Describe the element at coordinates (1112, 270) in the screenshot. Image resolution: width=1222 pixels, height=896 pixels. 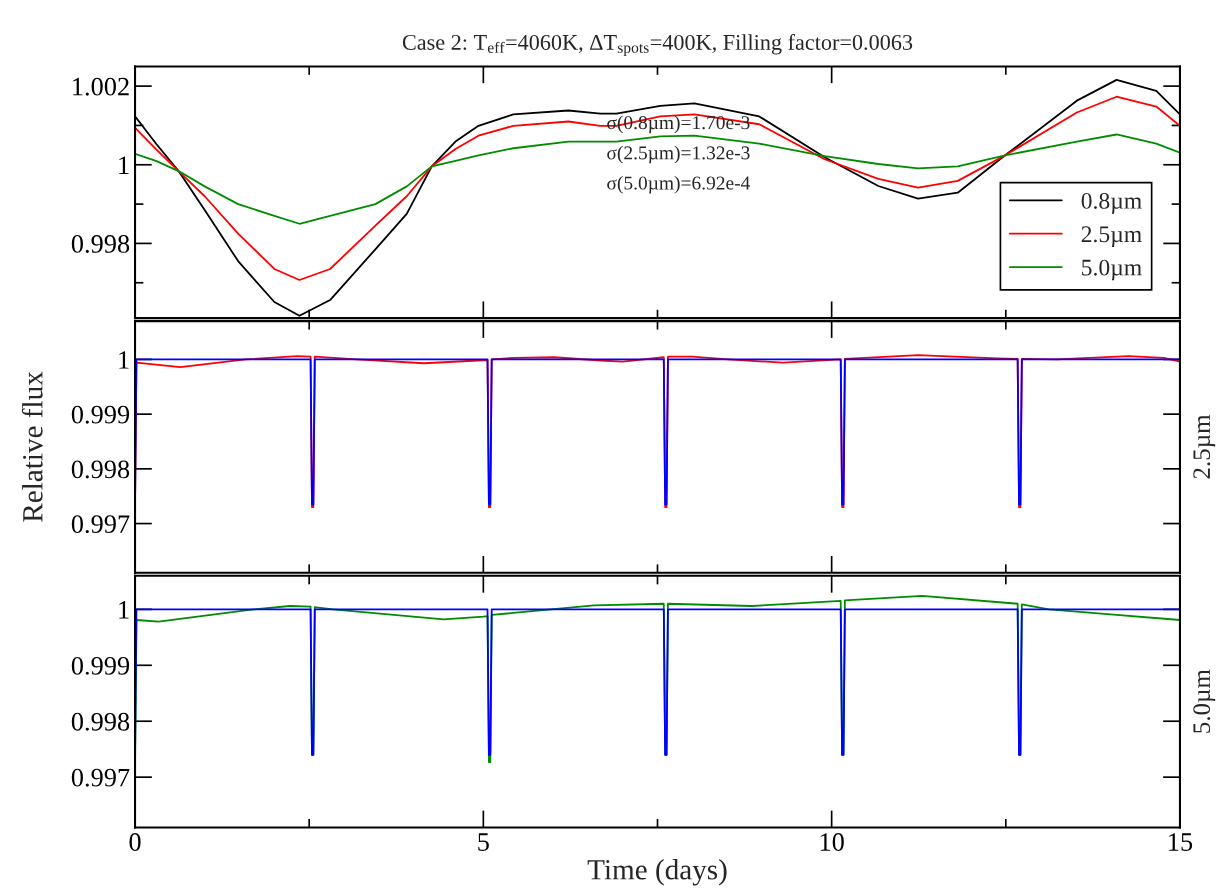
I see `legend-label: 5.0µm` at that location.